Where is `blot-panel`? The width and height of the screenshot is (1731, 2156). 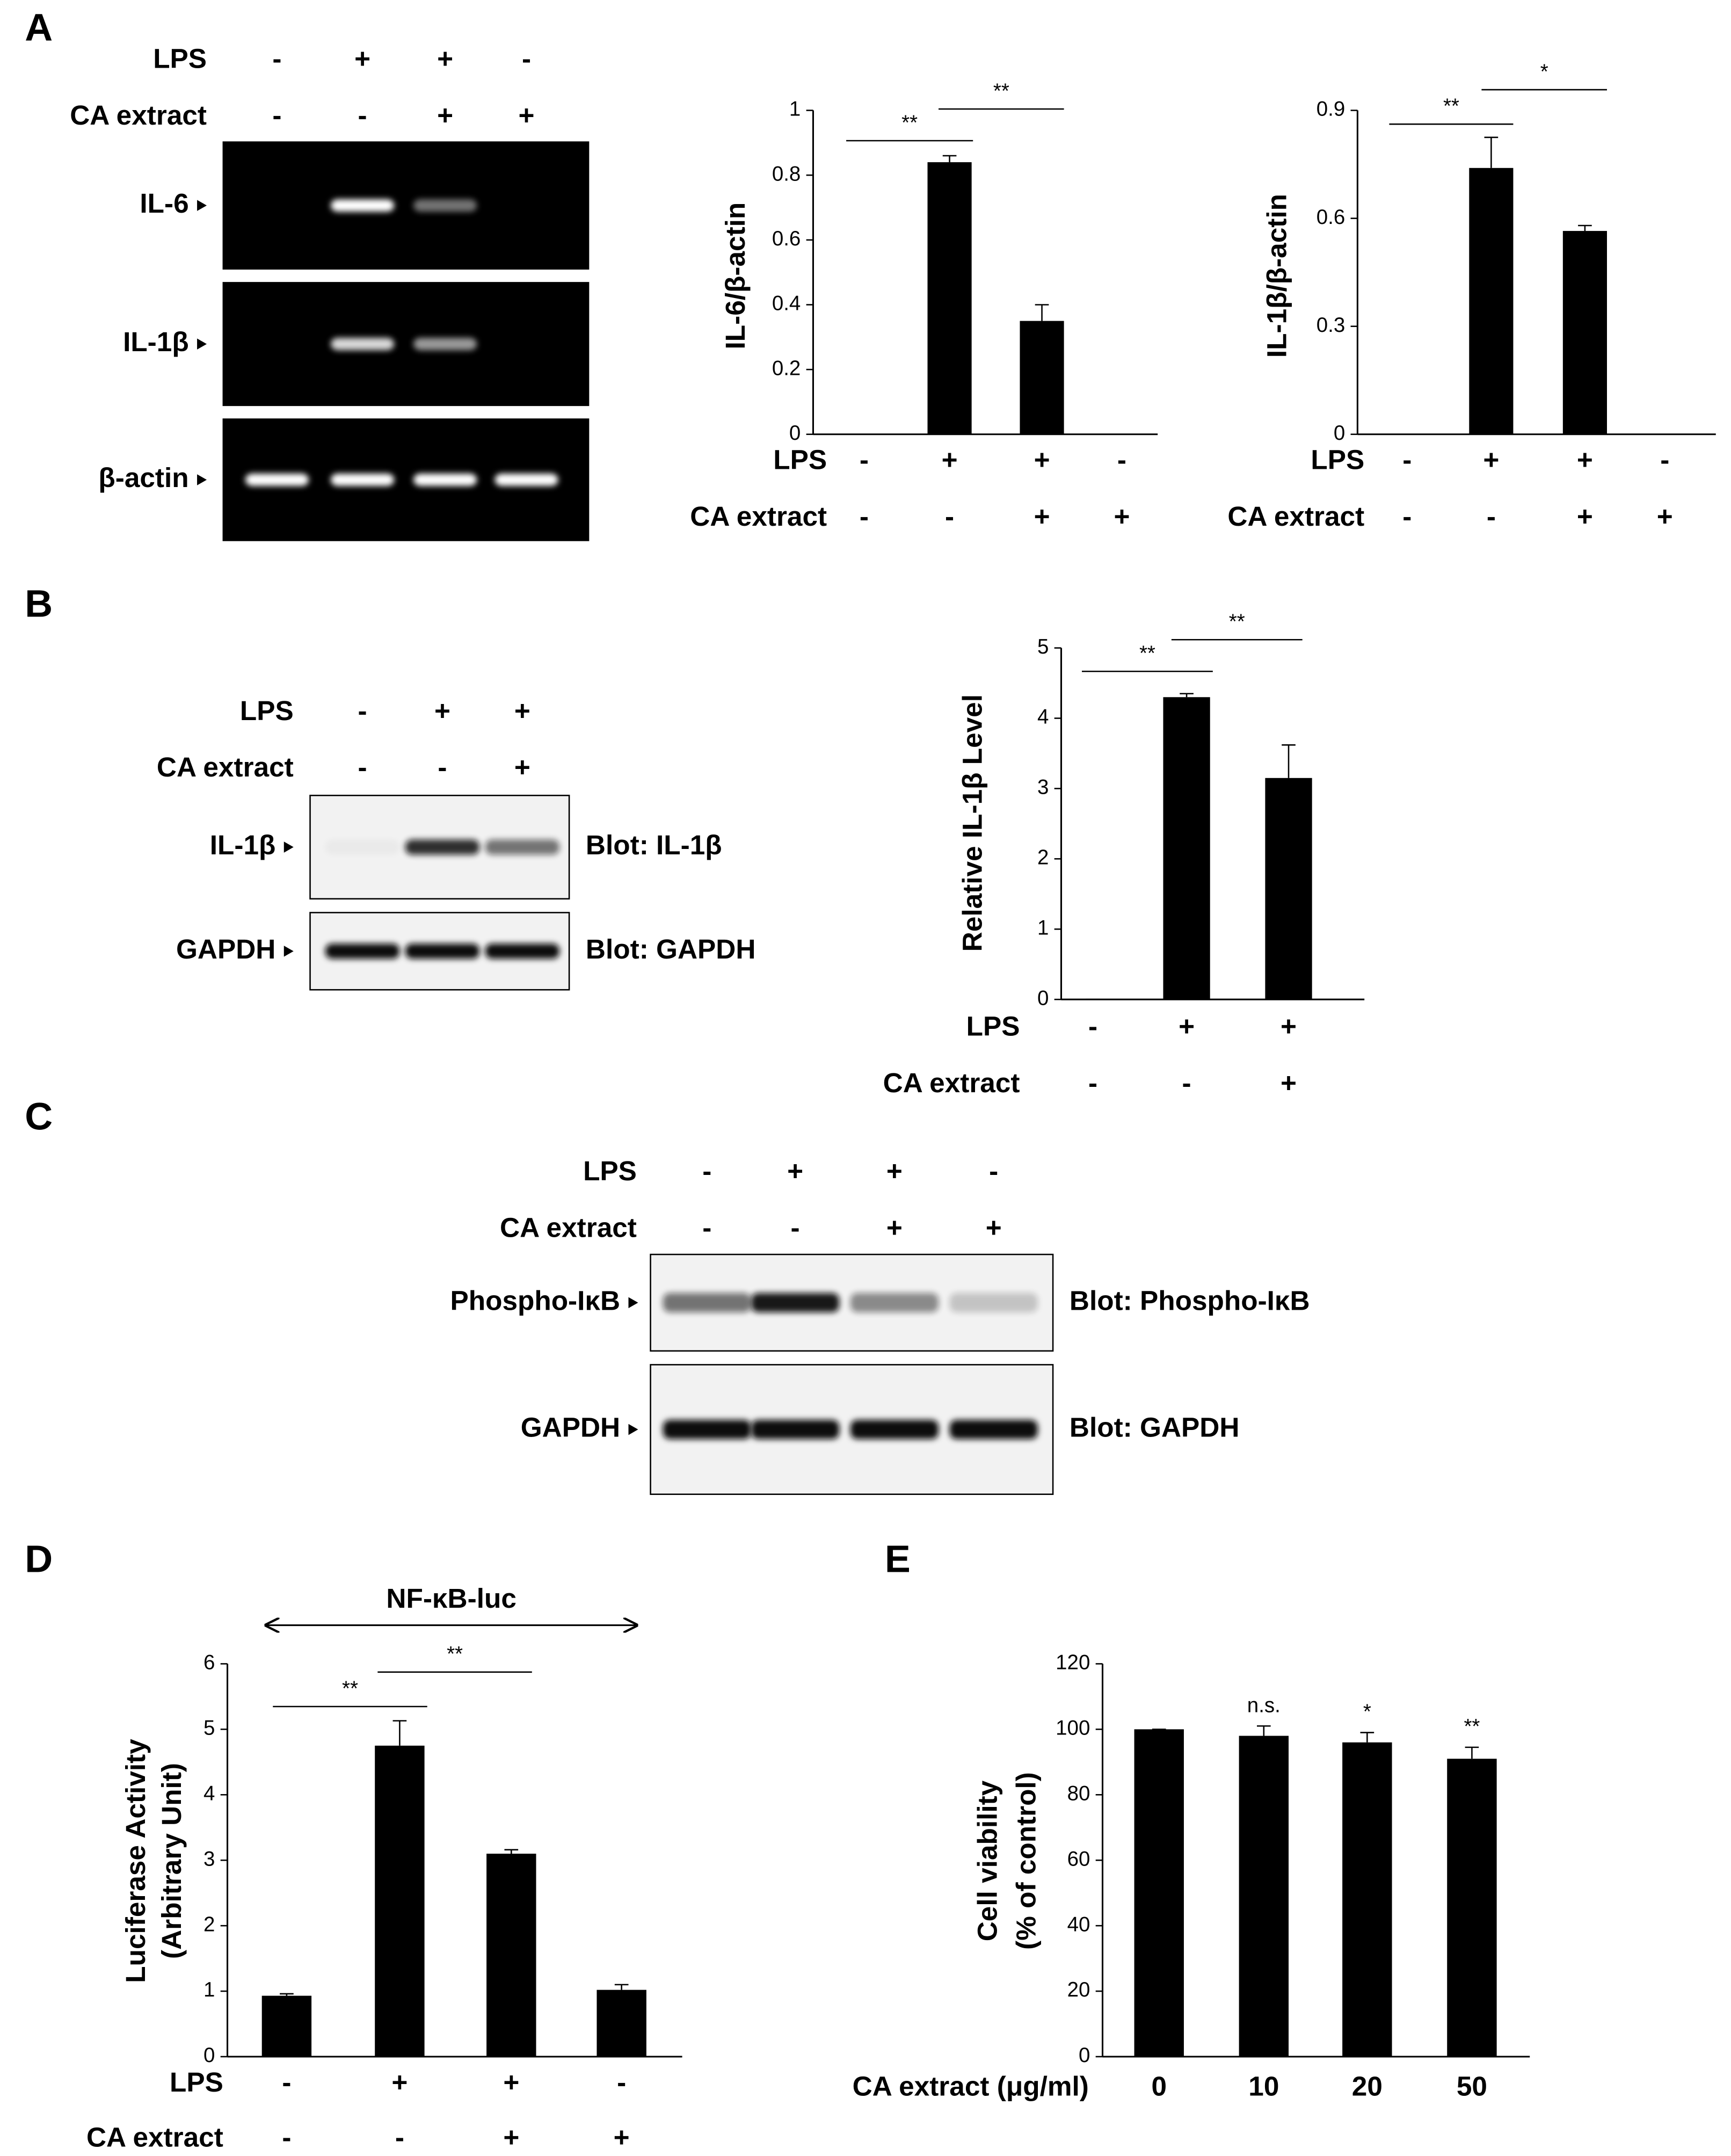
blot-panel is located at coordinates (406, 205).